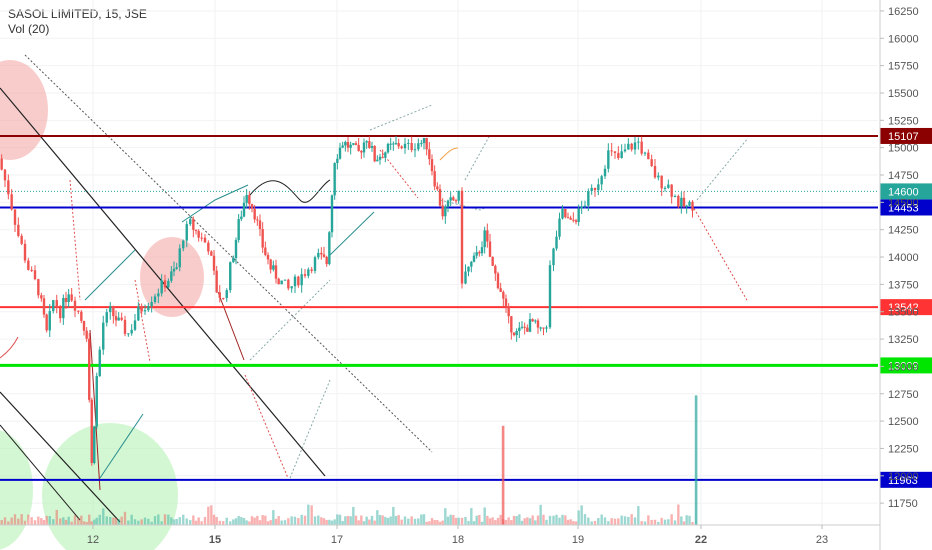 This screenshot has width=932, height=550. What do you see at coordinates (903, 449) in the screenshot?
I see `y-tick-label: 12250` at bounding box center [903, 449].